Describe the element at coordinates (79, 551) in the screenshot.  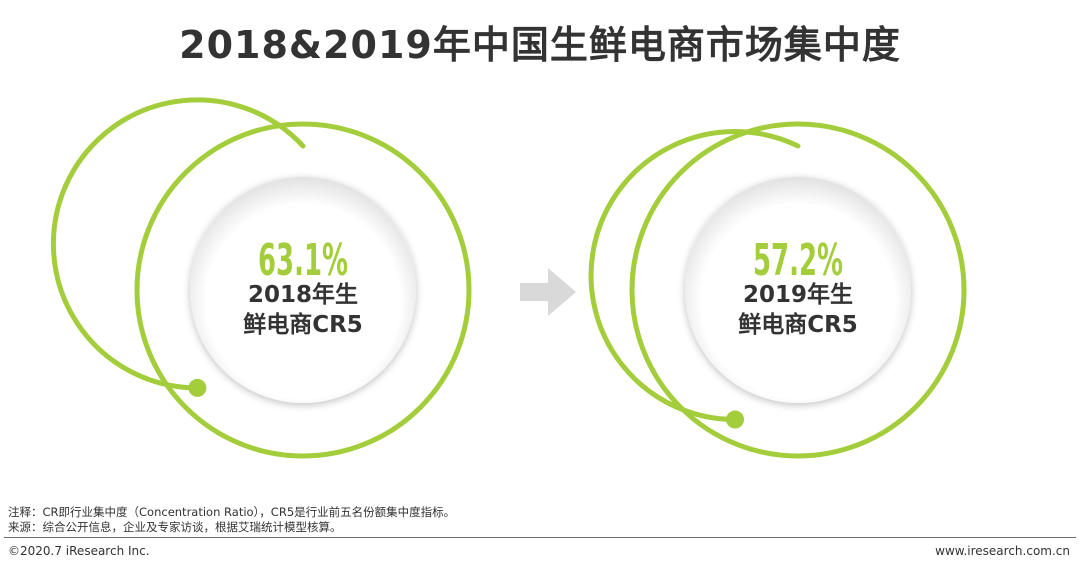
I see `copyright-text: ©2020.7 iResearch Inc.` at that location.